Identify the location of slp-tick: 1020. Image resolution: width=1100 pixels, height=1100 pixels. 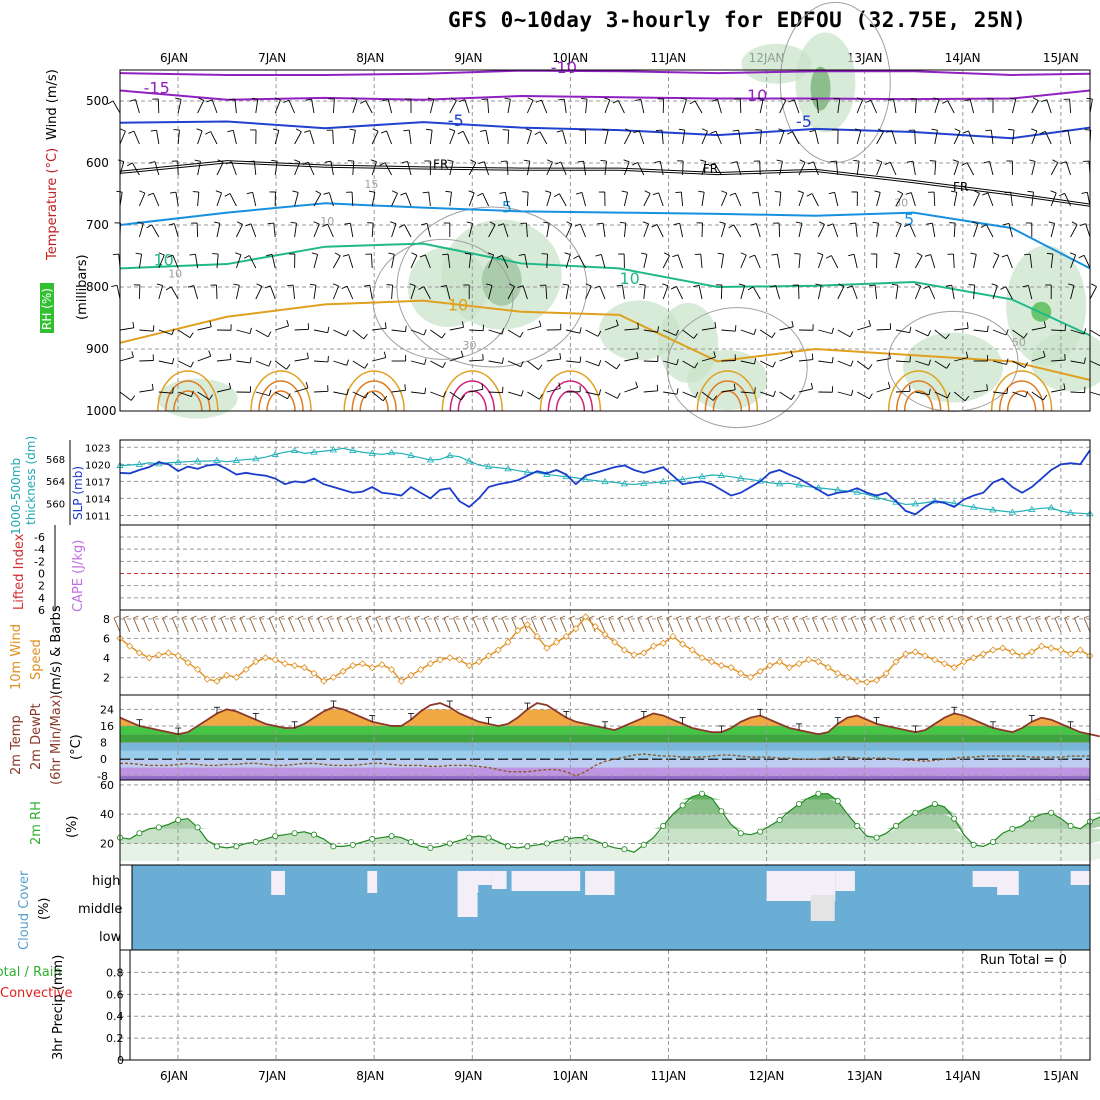
(97, 465).